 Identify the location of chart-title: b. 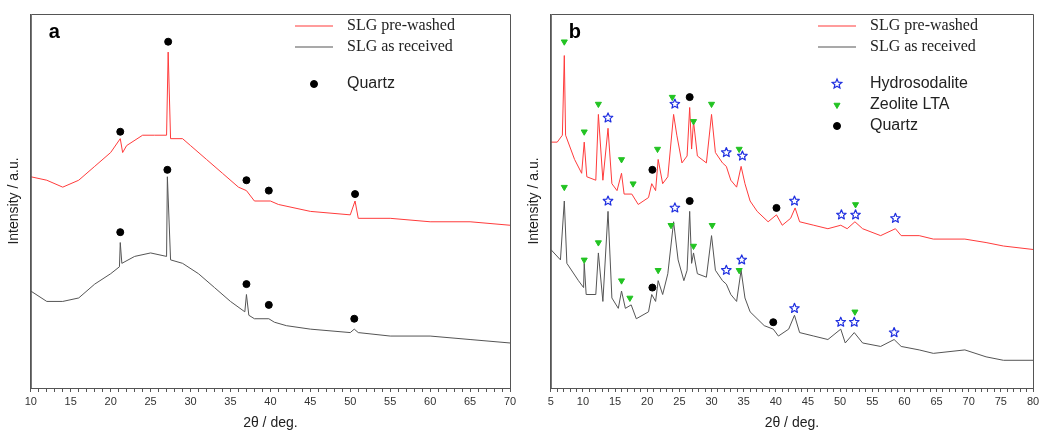
(575, 30).